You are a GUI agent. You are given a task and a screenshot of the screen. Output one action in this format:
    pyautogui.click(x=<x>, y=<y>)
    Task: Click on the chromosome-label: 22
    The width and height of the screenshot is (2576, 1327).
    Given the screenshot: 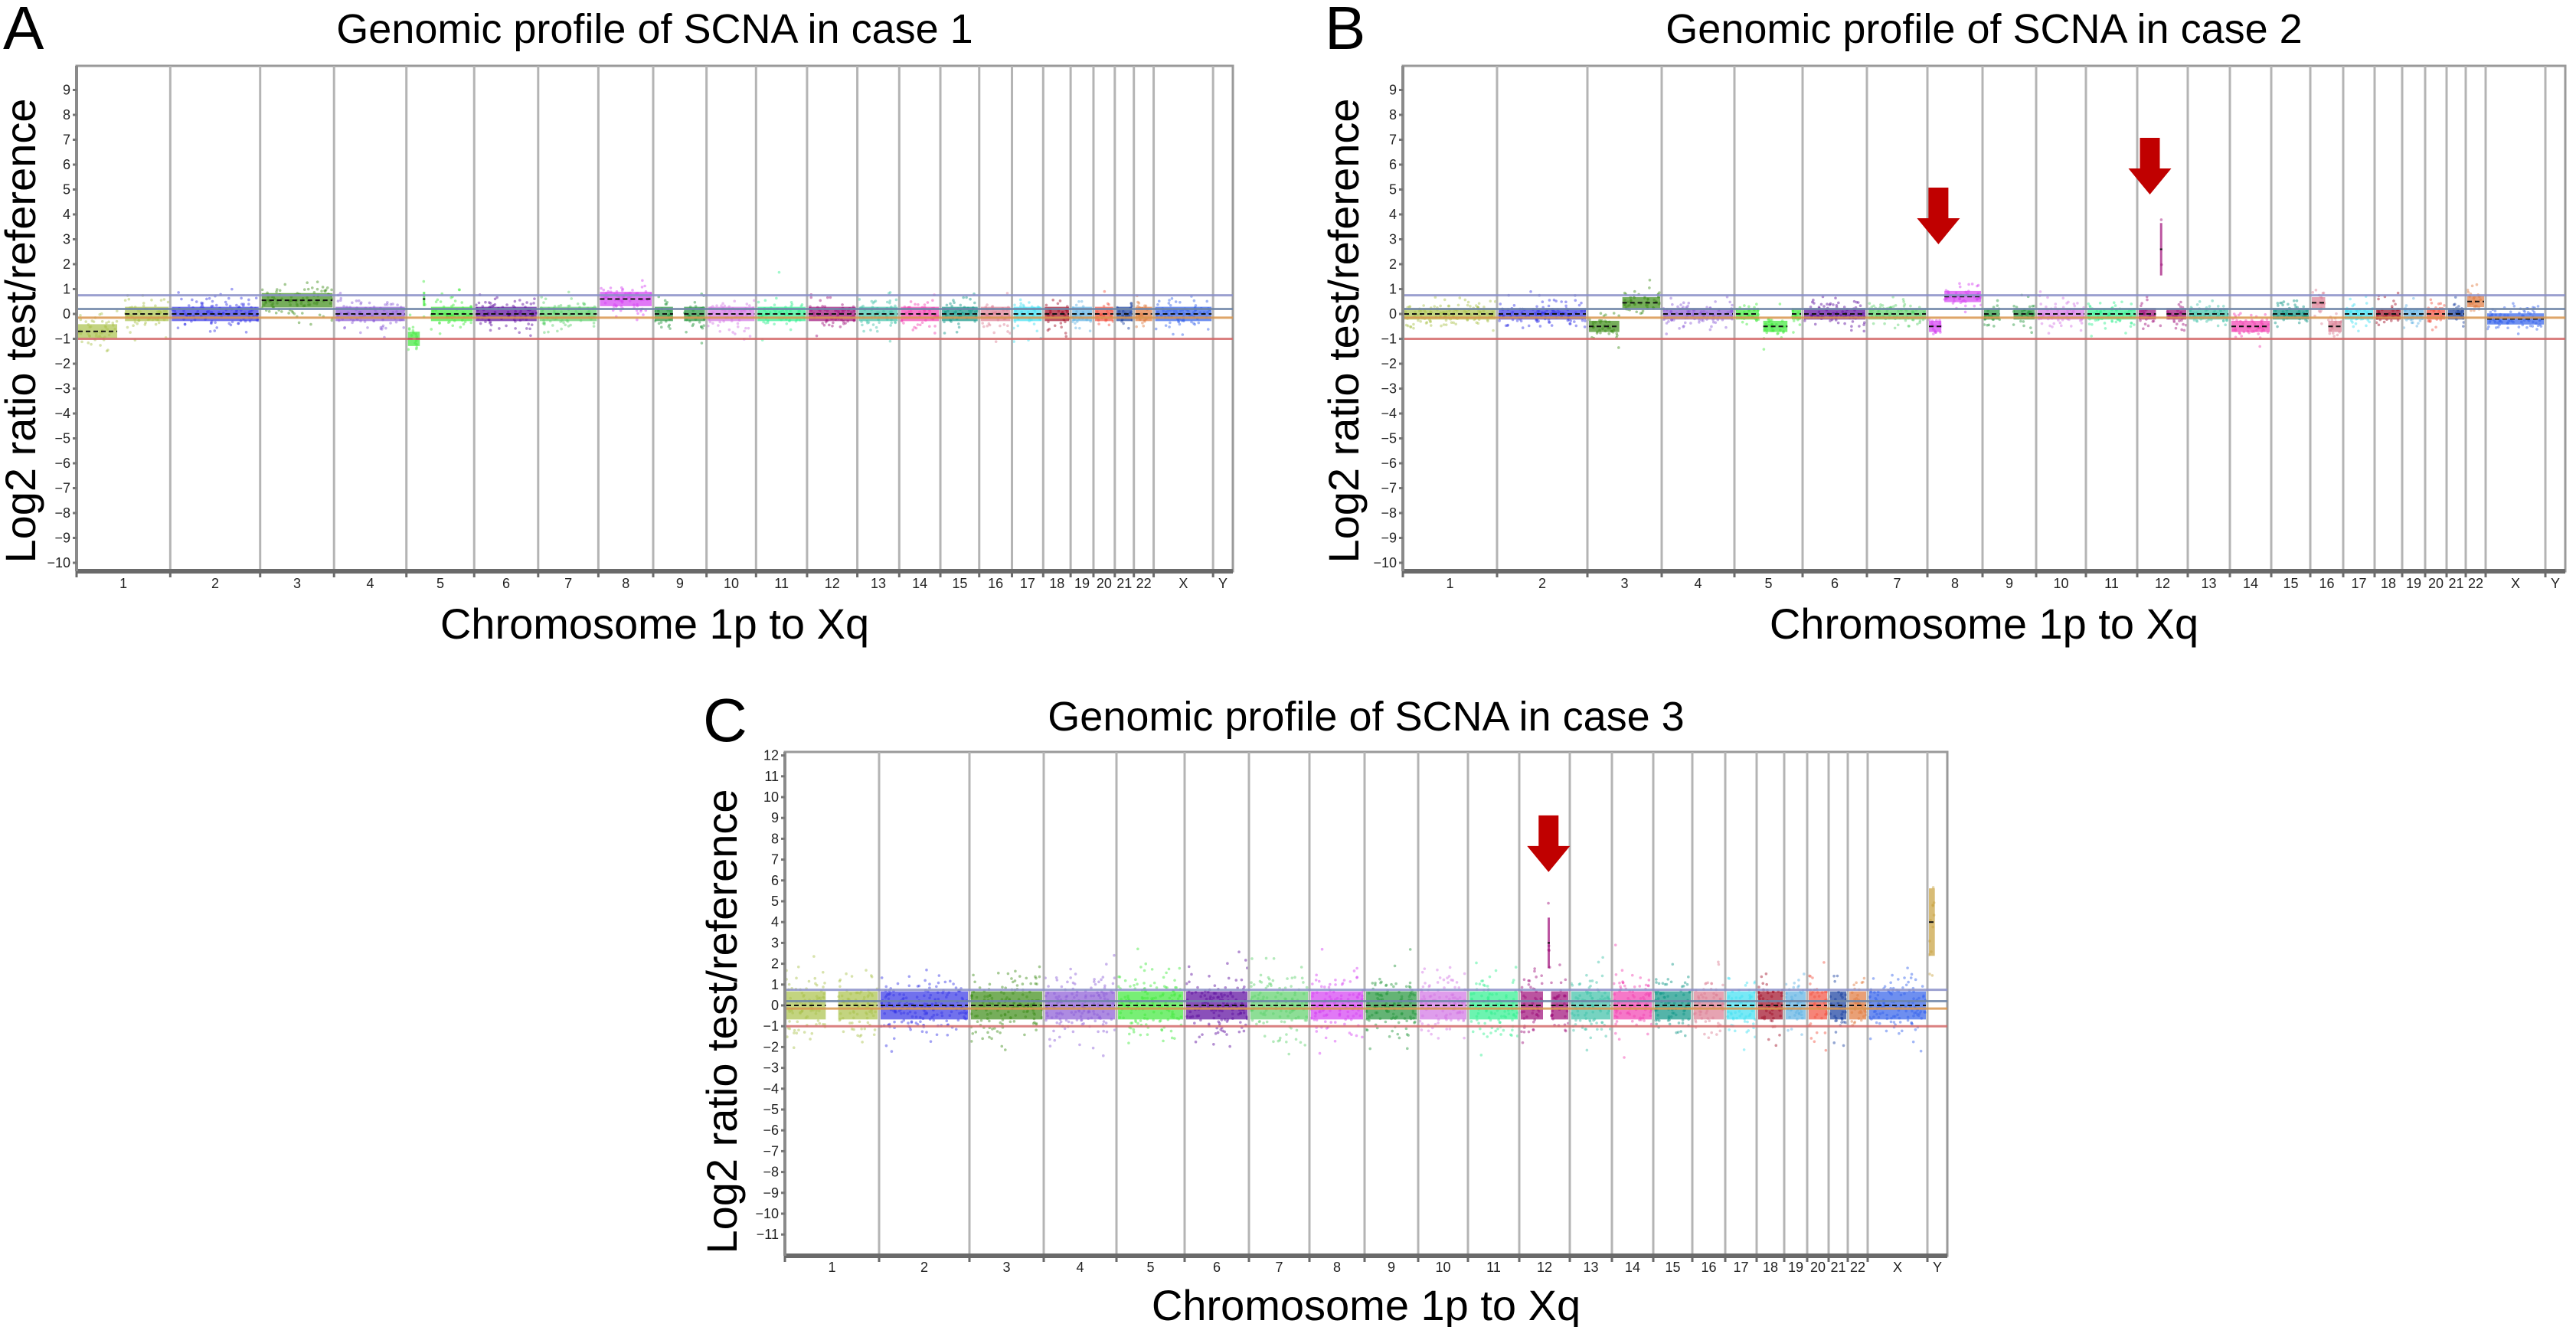 What is the action you would take?
    pyautogui.click(x=2475, y=583)
    